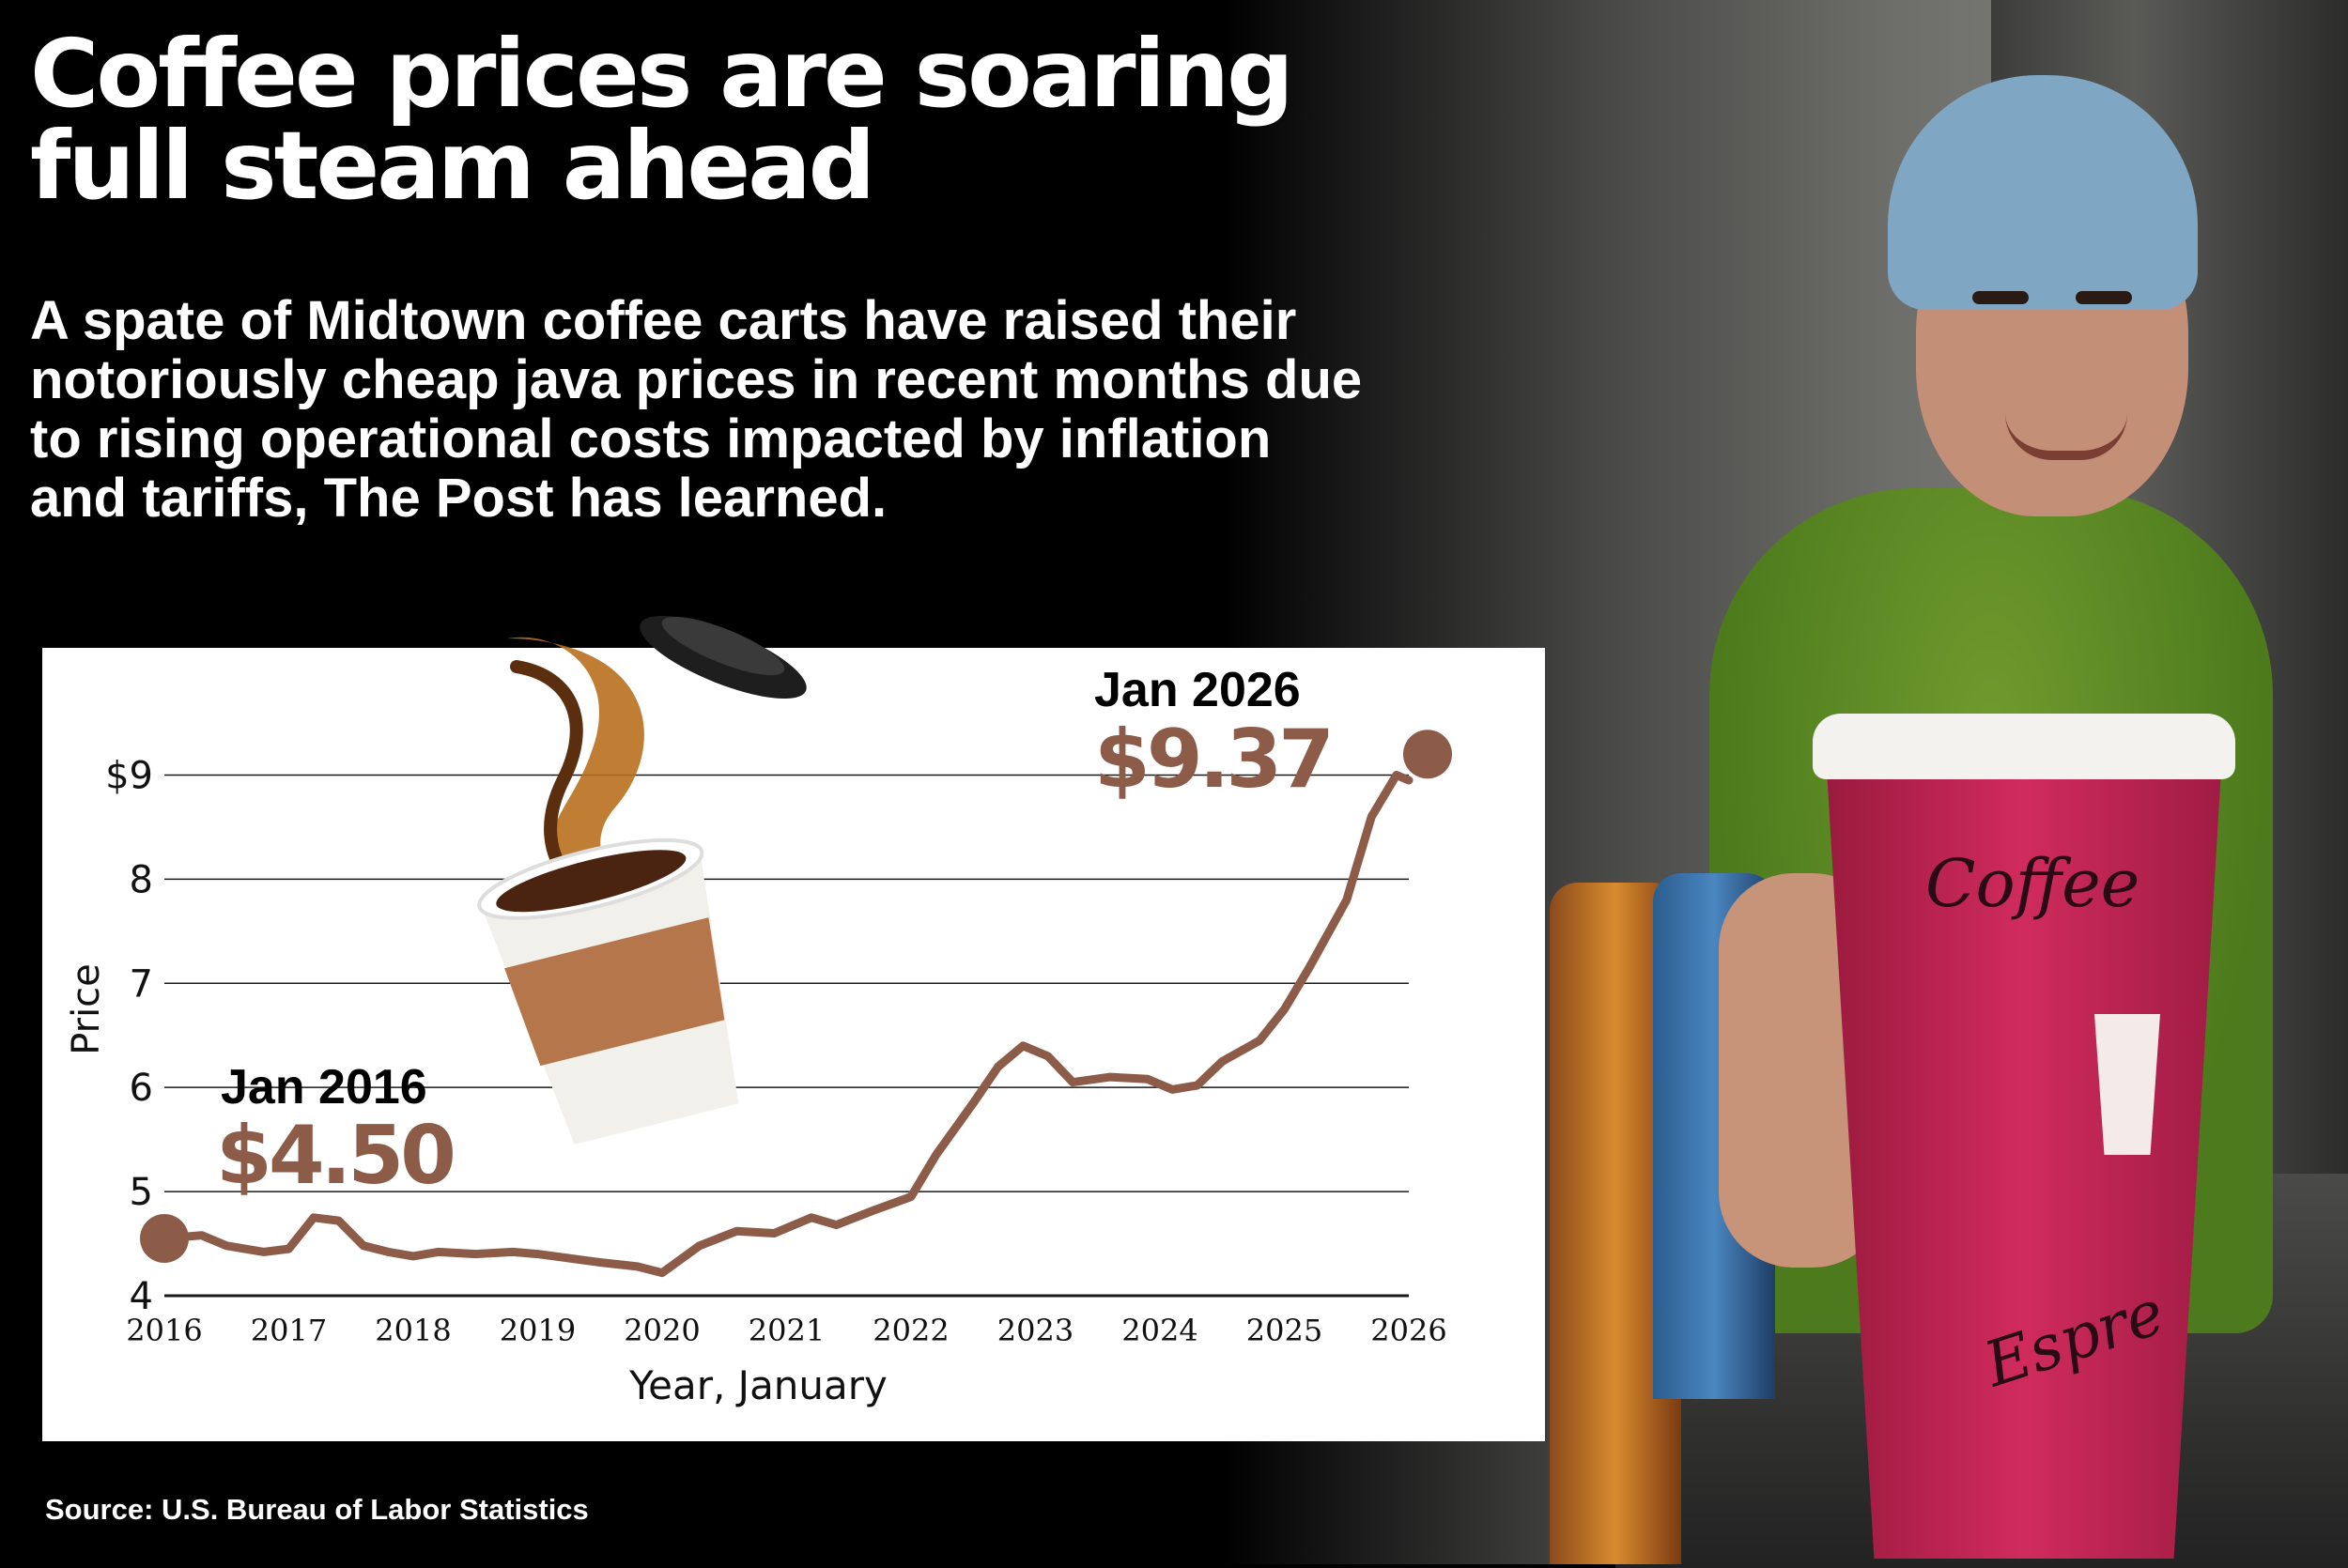  I want to click on y-tick-label: 6, so click(142, 1089).